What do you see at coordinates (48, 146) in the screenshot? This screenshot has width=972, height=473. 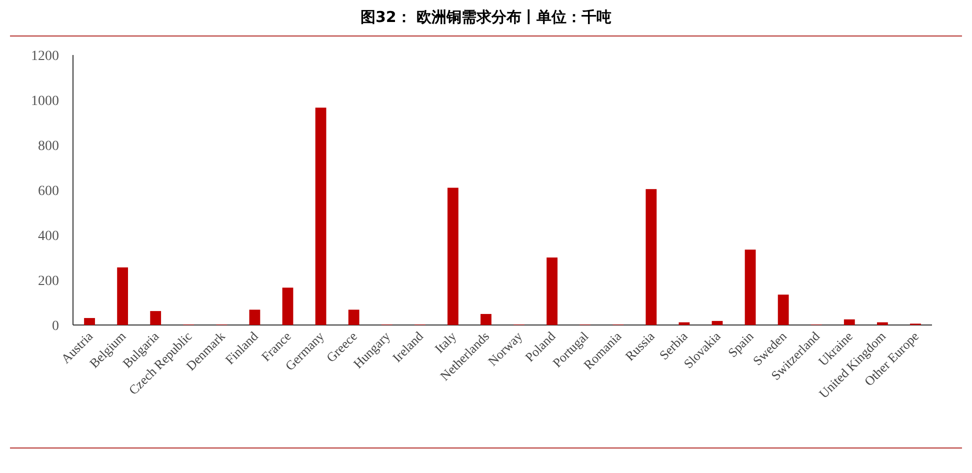 I see `y-tick-label: 800` at bounding box center [48, 146].